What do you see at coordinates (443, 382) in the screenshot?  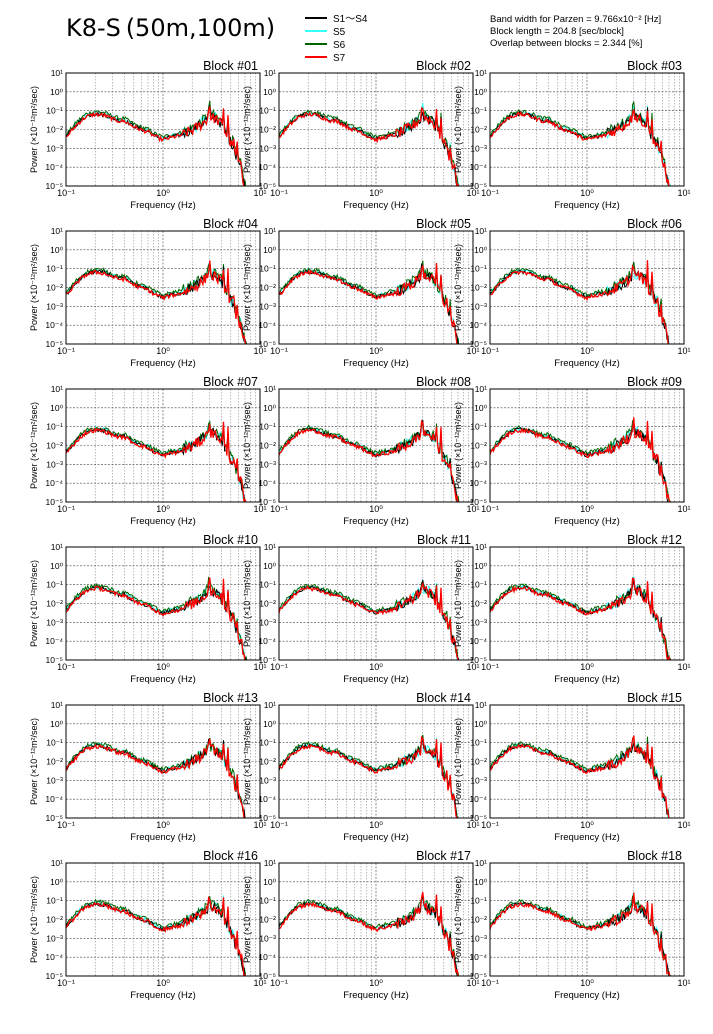 I see `panel-title: Block #08` at bounding box center [443, 382].